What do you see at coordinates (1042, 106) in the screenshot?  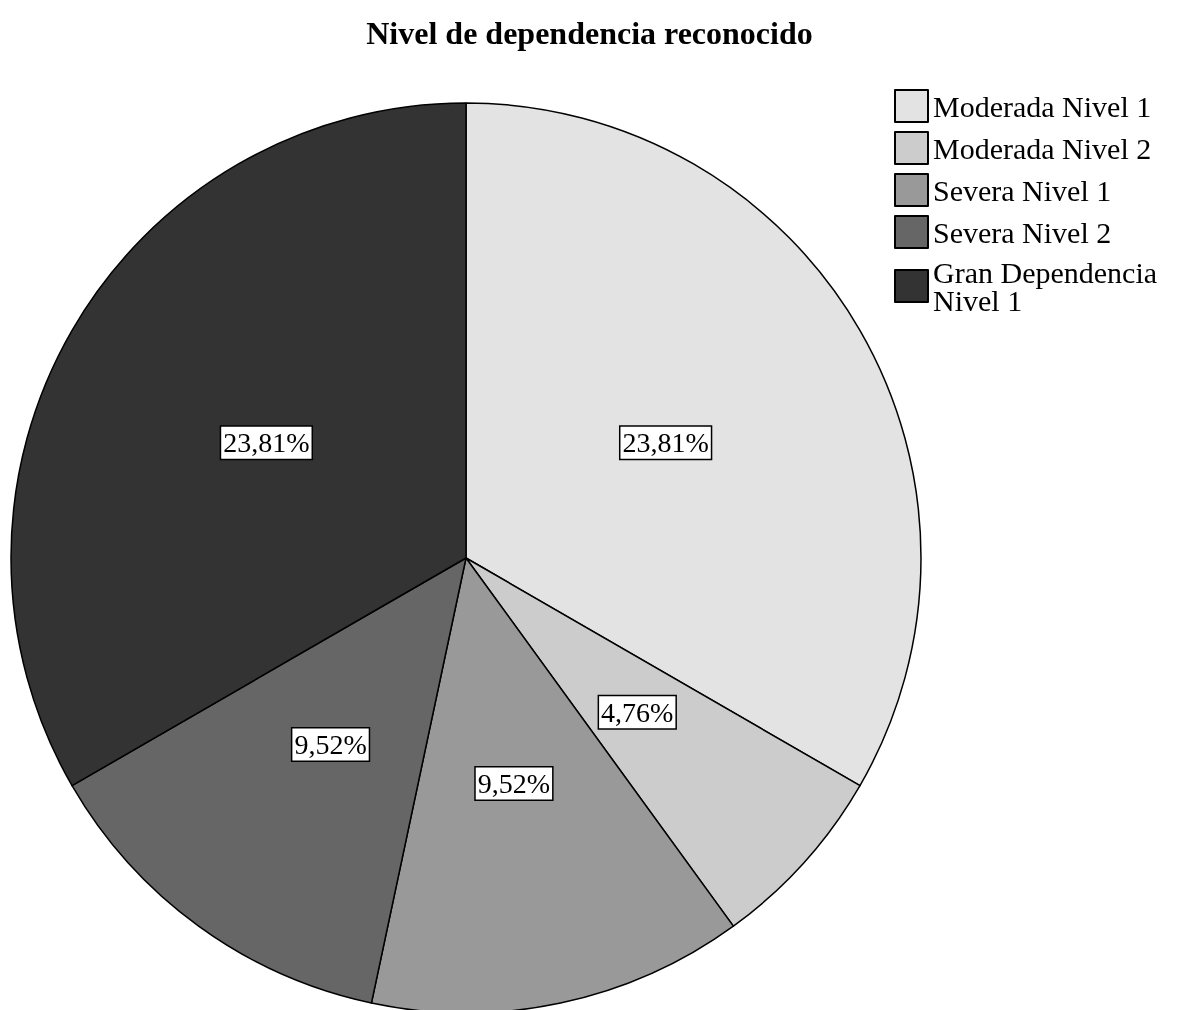 I see `legend-label: Moderada Nivel 1` at bounding box center [1042, 106].